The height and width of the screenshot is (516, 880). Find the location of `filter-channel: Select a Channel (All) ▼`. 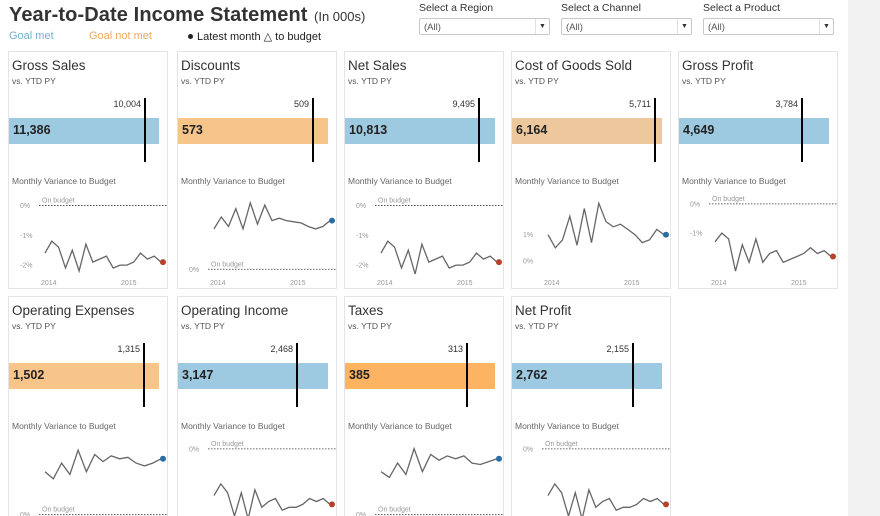

filter-channel: Select a Channel (All) ▼ is located at coordinates (626, 18).